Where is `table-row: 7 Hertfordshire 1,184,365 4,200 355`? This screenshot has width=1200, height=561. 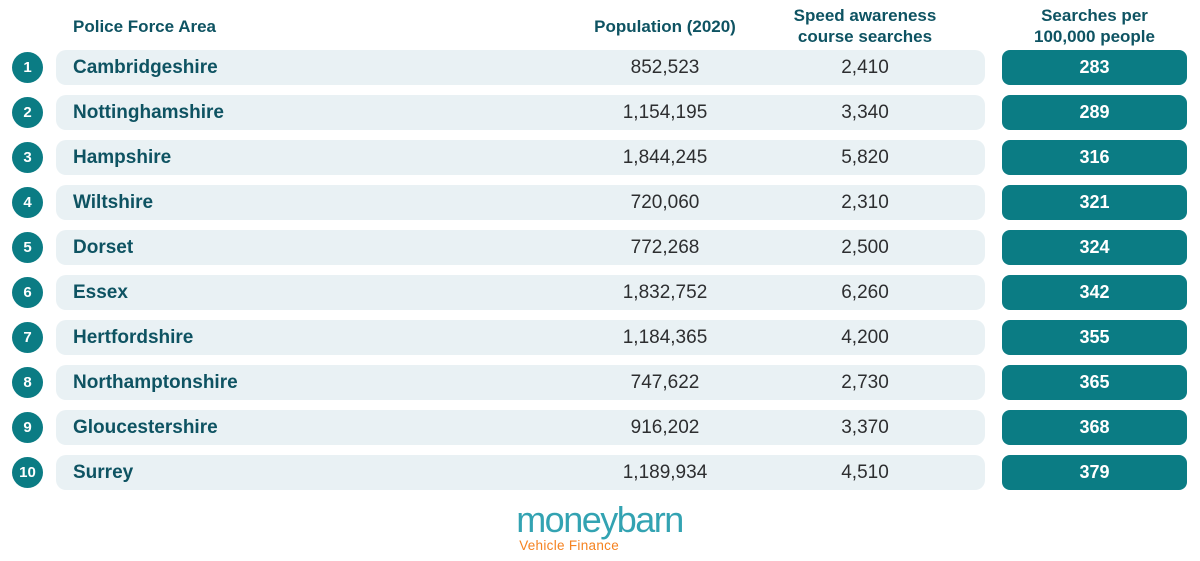 table-row: 7 Hertfordshire 1,184,365 4,200 355 is located at coordinates (599, 337).